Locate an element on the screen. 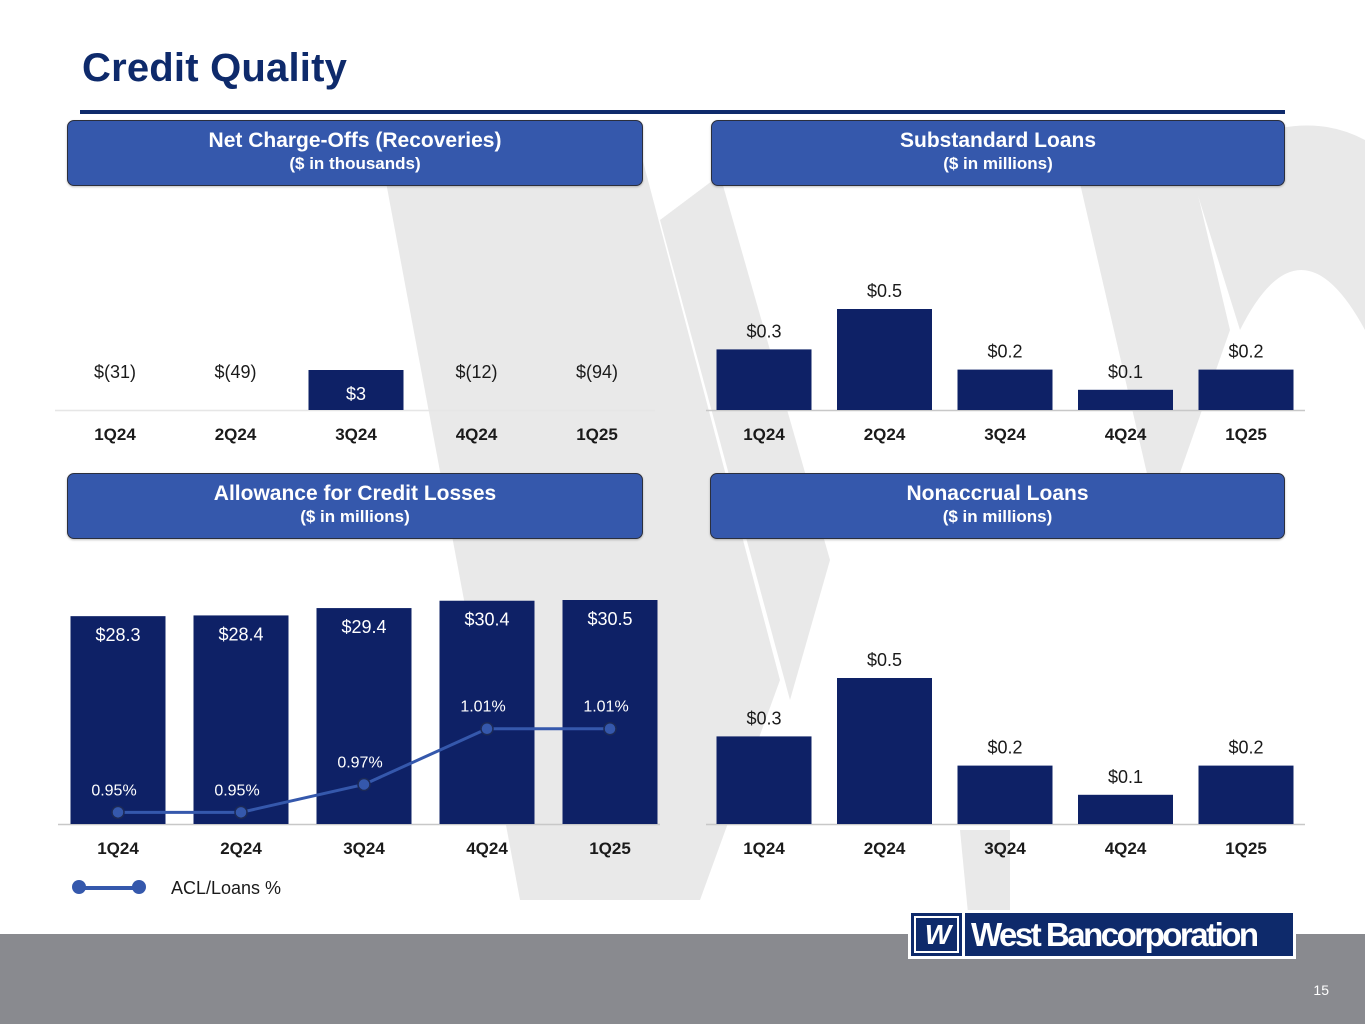 This screenshot has width=1365, height=1024. acl-data-label: $28.3 is located at coordinates (117, 635).